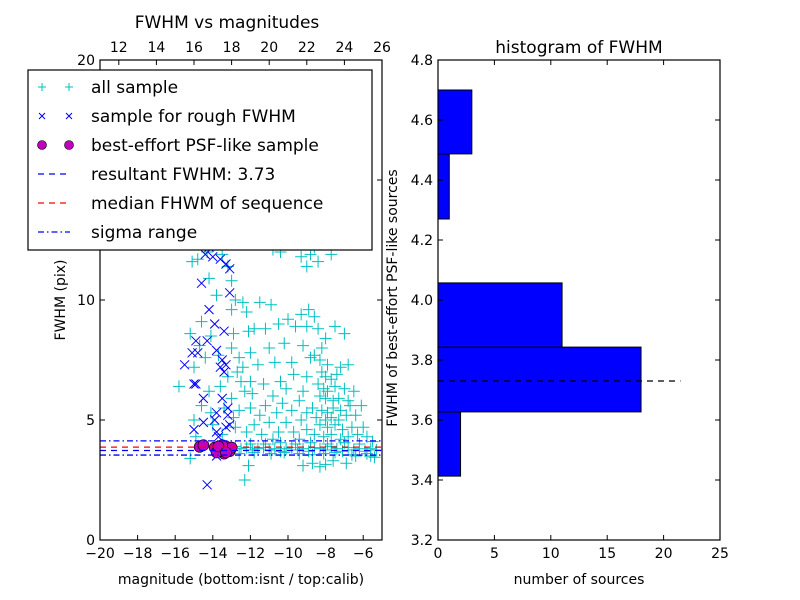  Describe the element at coordinates (422, 241) in the screenshot. I see `ytick-label: 4.2` at that location.